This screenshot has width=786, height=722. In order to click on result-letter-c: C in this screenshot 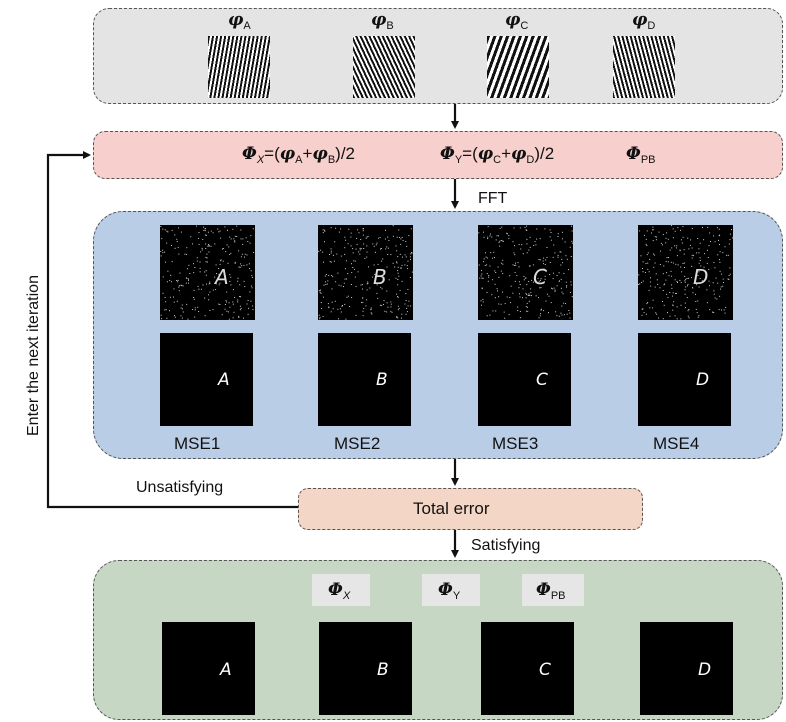, I will do `click(545, 670)`.